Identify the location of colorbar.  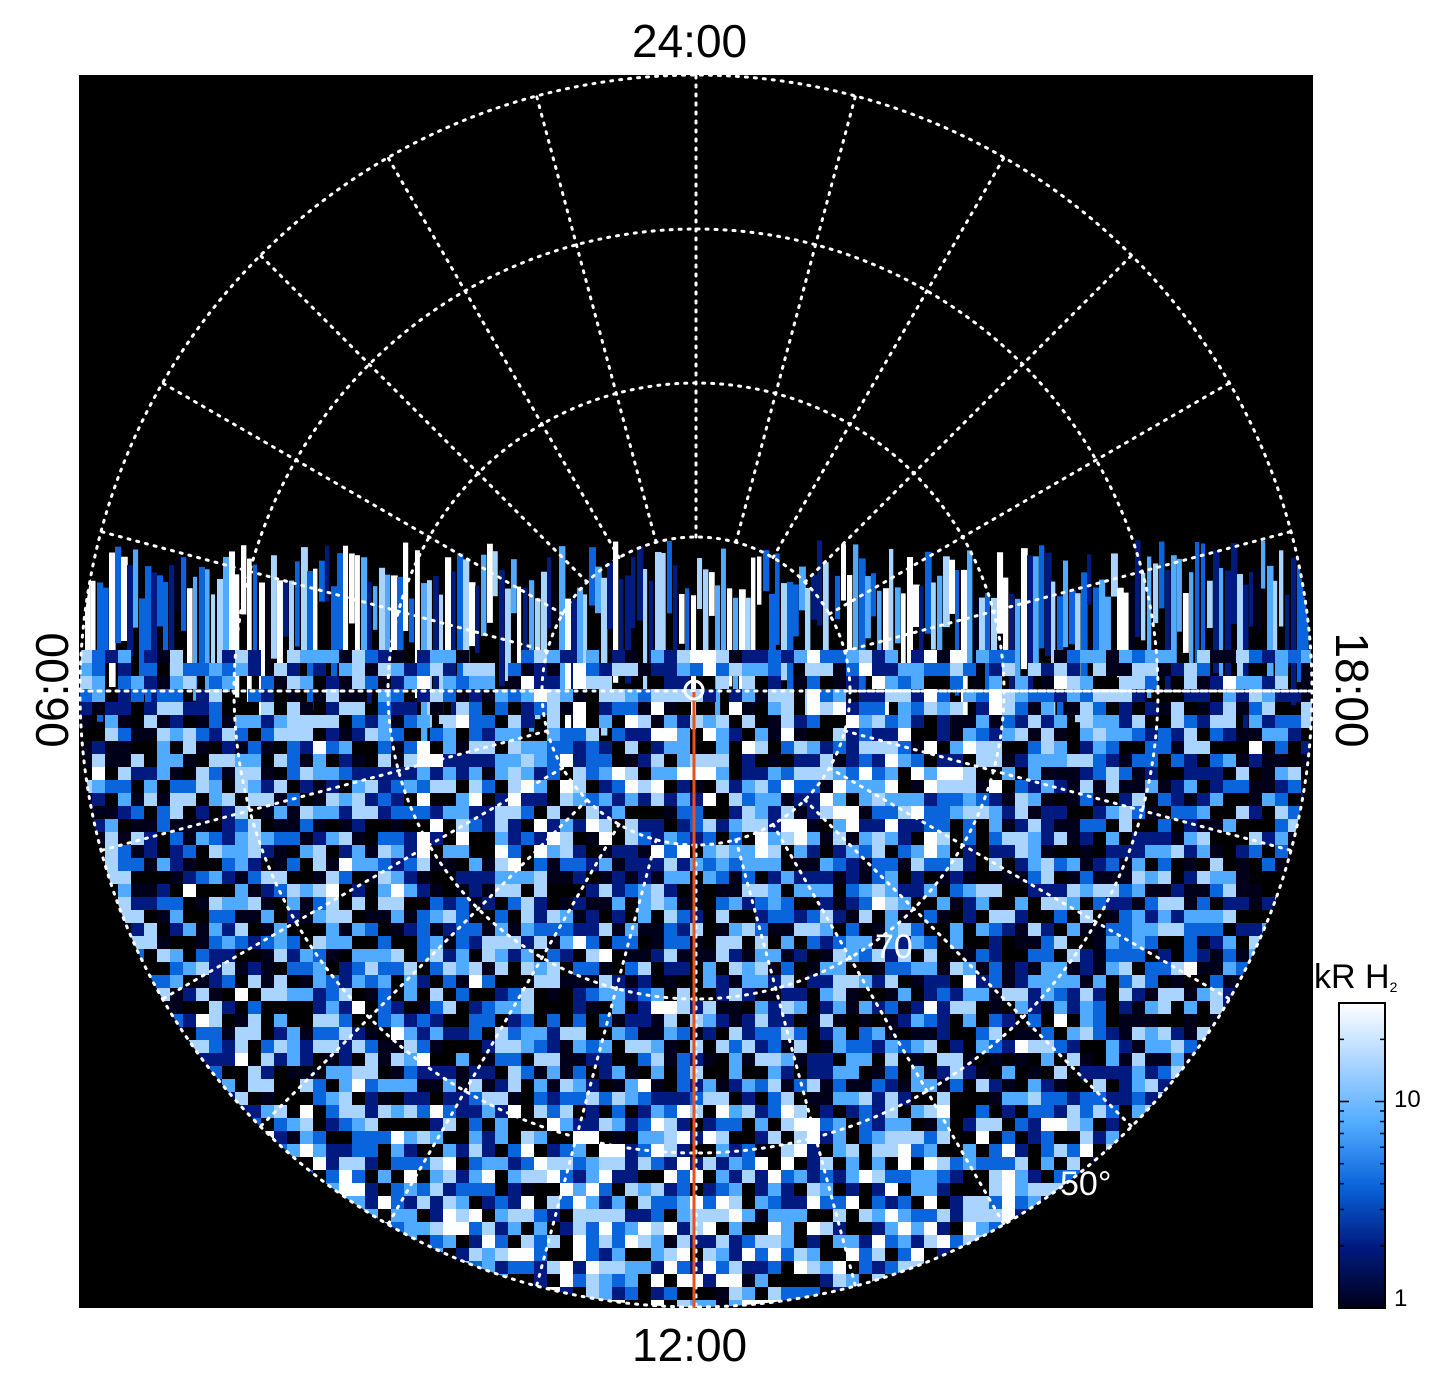
(1362, 1155).